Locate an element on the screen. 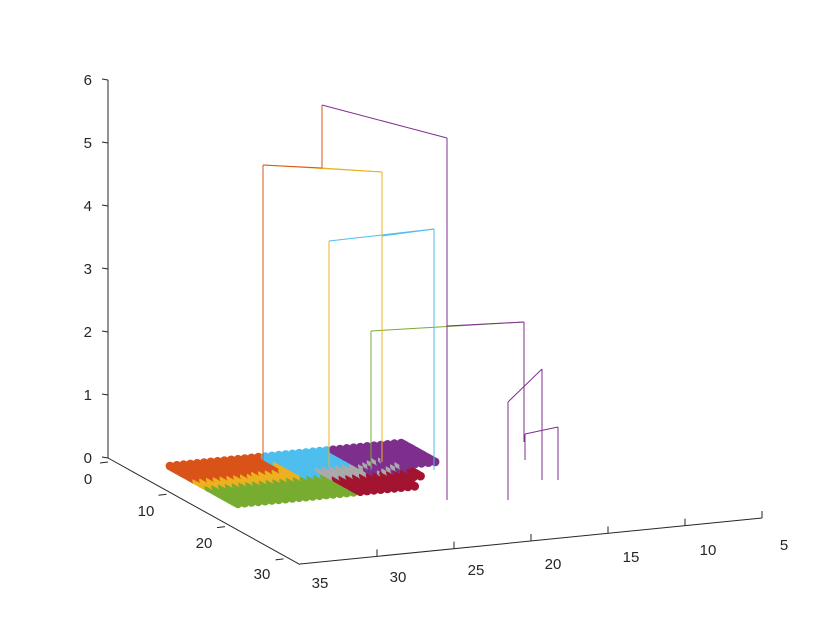  x-tick-label: 0 is located at coordinates (88, 479).